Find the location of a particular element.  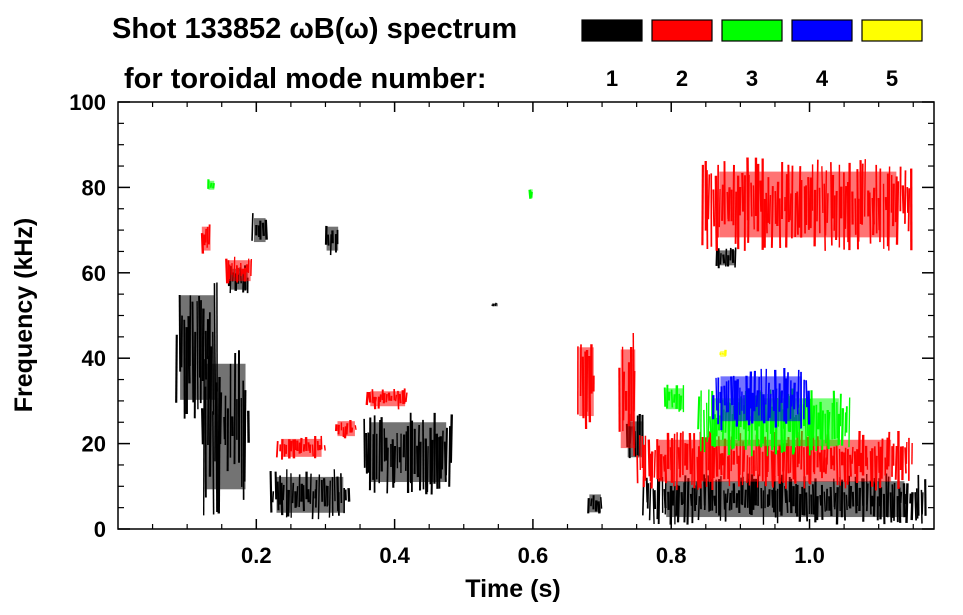

y-tick-label: 60 is located at coordinates (94, 273).